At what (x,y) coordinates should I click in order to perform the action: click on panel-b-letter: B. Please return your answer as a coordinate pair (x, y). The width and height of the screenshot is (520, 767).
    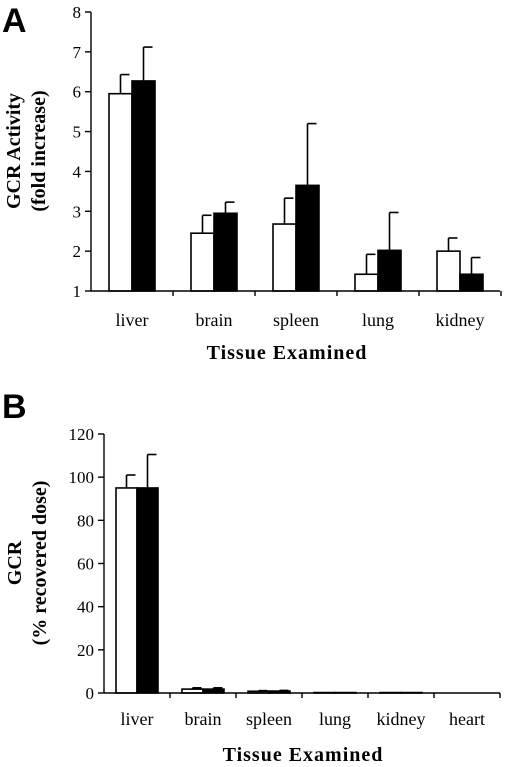
    Looking at the image, I should click on (14, 407).